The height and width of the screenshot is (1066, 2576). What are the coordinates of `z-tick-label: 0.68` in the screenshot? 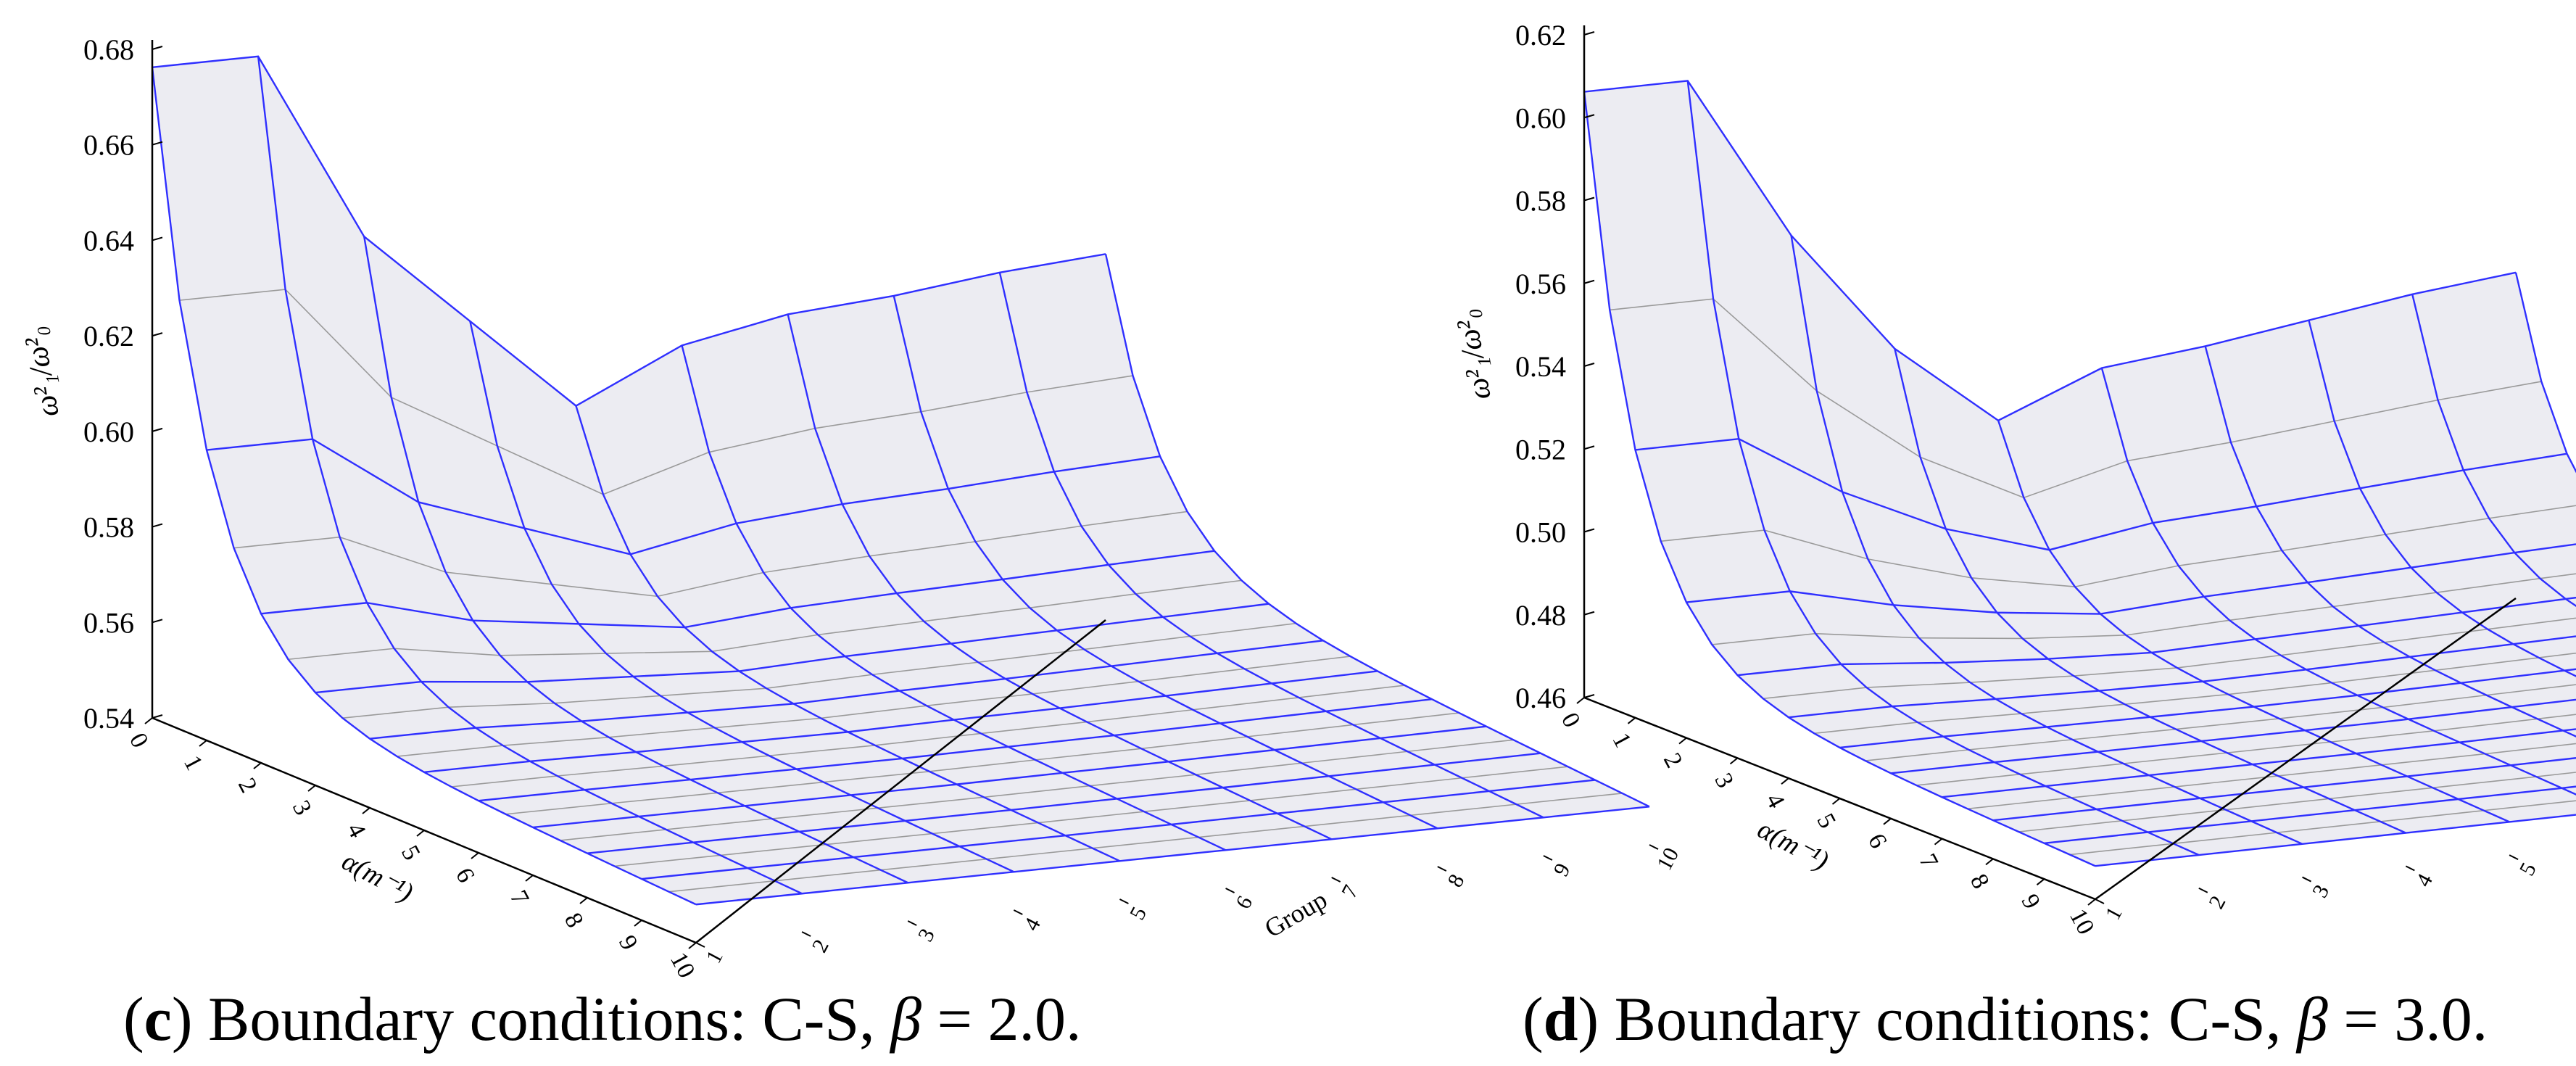 It's located at (109, 49).